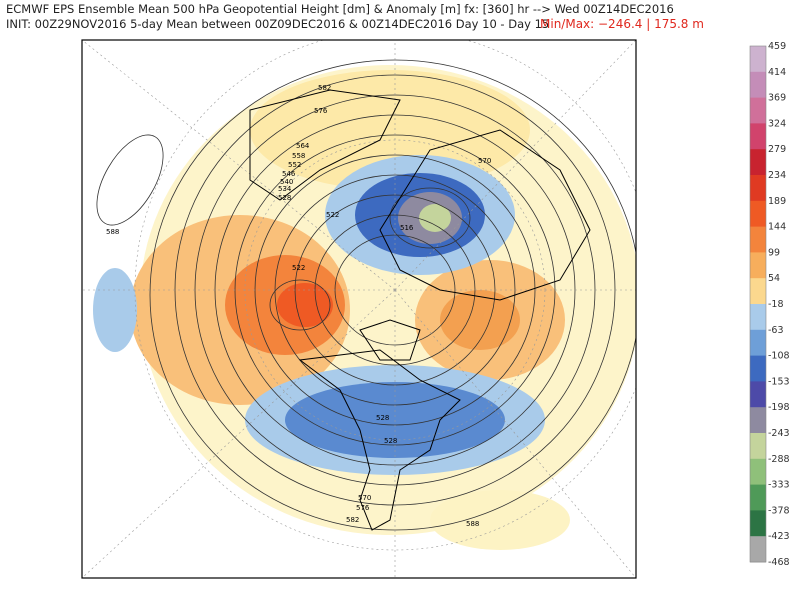  What do you see at coordinates (303, 146) in the screenshot?
I see `contour-label: 564` at bounding box center [303, 146].